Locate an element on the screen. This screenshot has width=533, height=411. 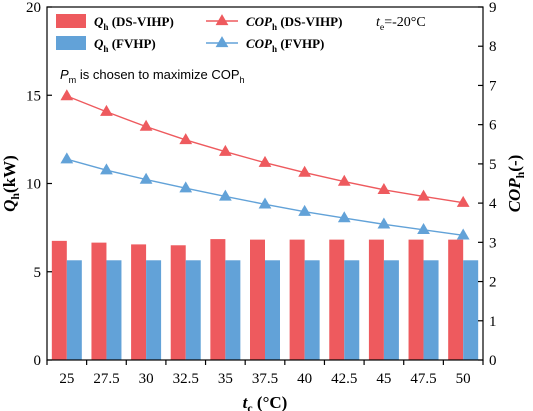
y-right-axis-title: COPh(-) is located at coordinates (516, 184).